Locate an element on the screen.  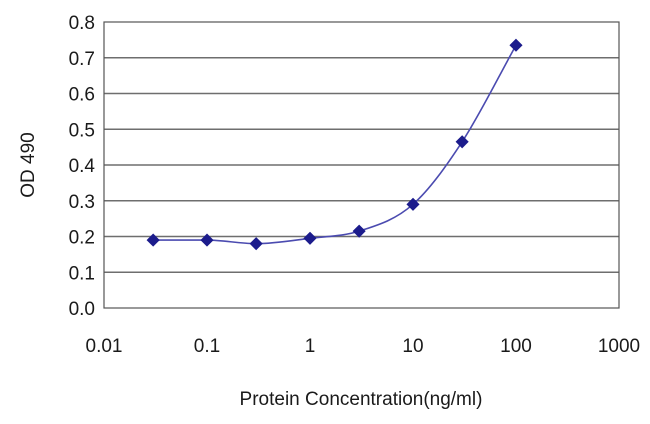
y-tick-label: 0.8 is located at coordinates (82, 23).